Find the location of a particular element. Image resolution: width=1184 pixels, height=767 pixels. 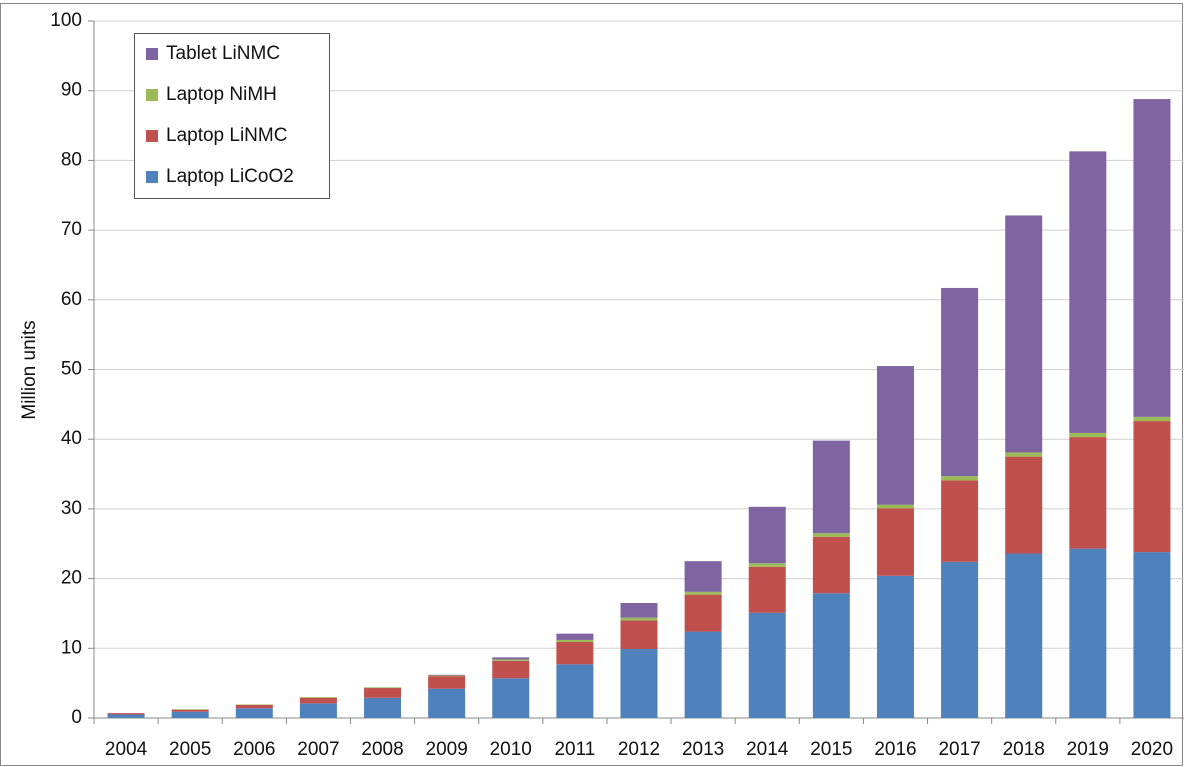

x-tick-label: 2009 is located at coordinates (447, 749).